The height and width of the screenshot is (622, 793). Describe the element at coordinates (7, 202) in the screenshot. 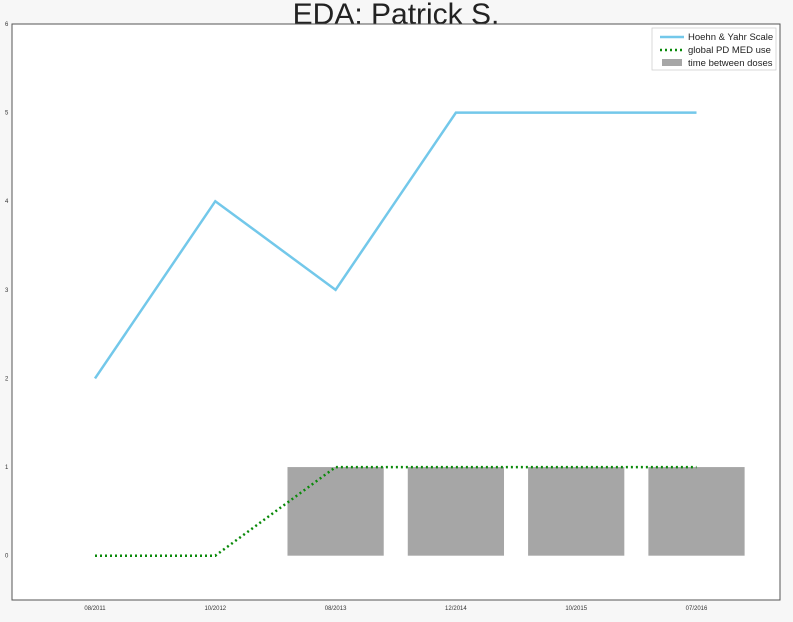

I see `y-tick-label: 4` at that location.